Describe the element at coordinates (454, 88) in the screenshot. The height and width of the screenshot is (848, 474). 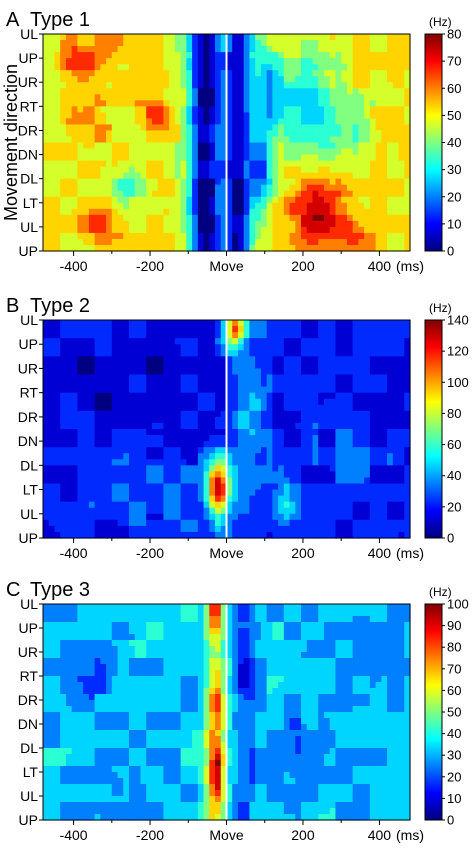
I see `colorbar-tick-label: 60` at that location.